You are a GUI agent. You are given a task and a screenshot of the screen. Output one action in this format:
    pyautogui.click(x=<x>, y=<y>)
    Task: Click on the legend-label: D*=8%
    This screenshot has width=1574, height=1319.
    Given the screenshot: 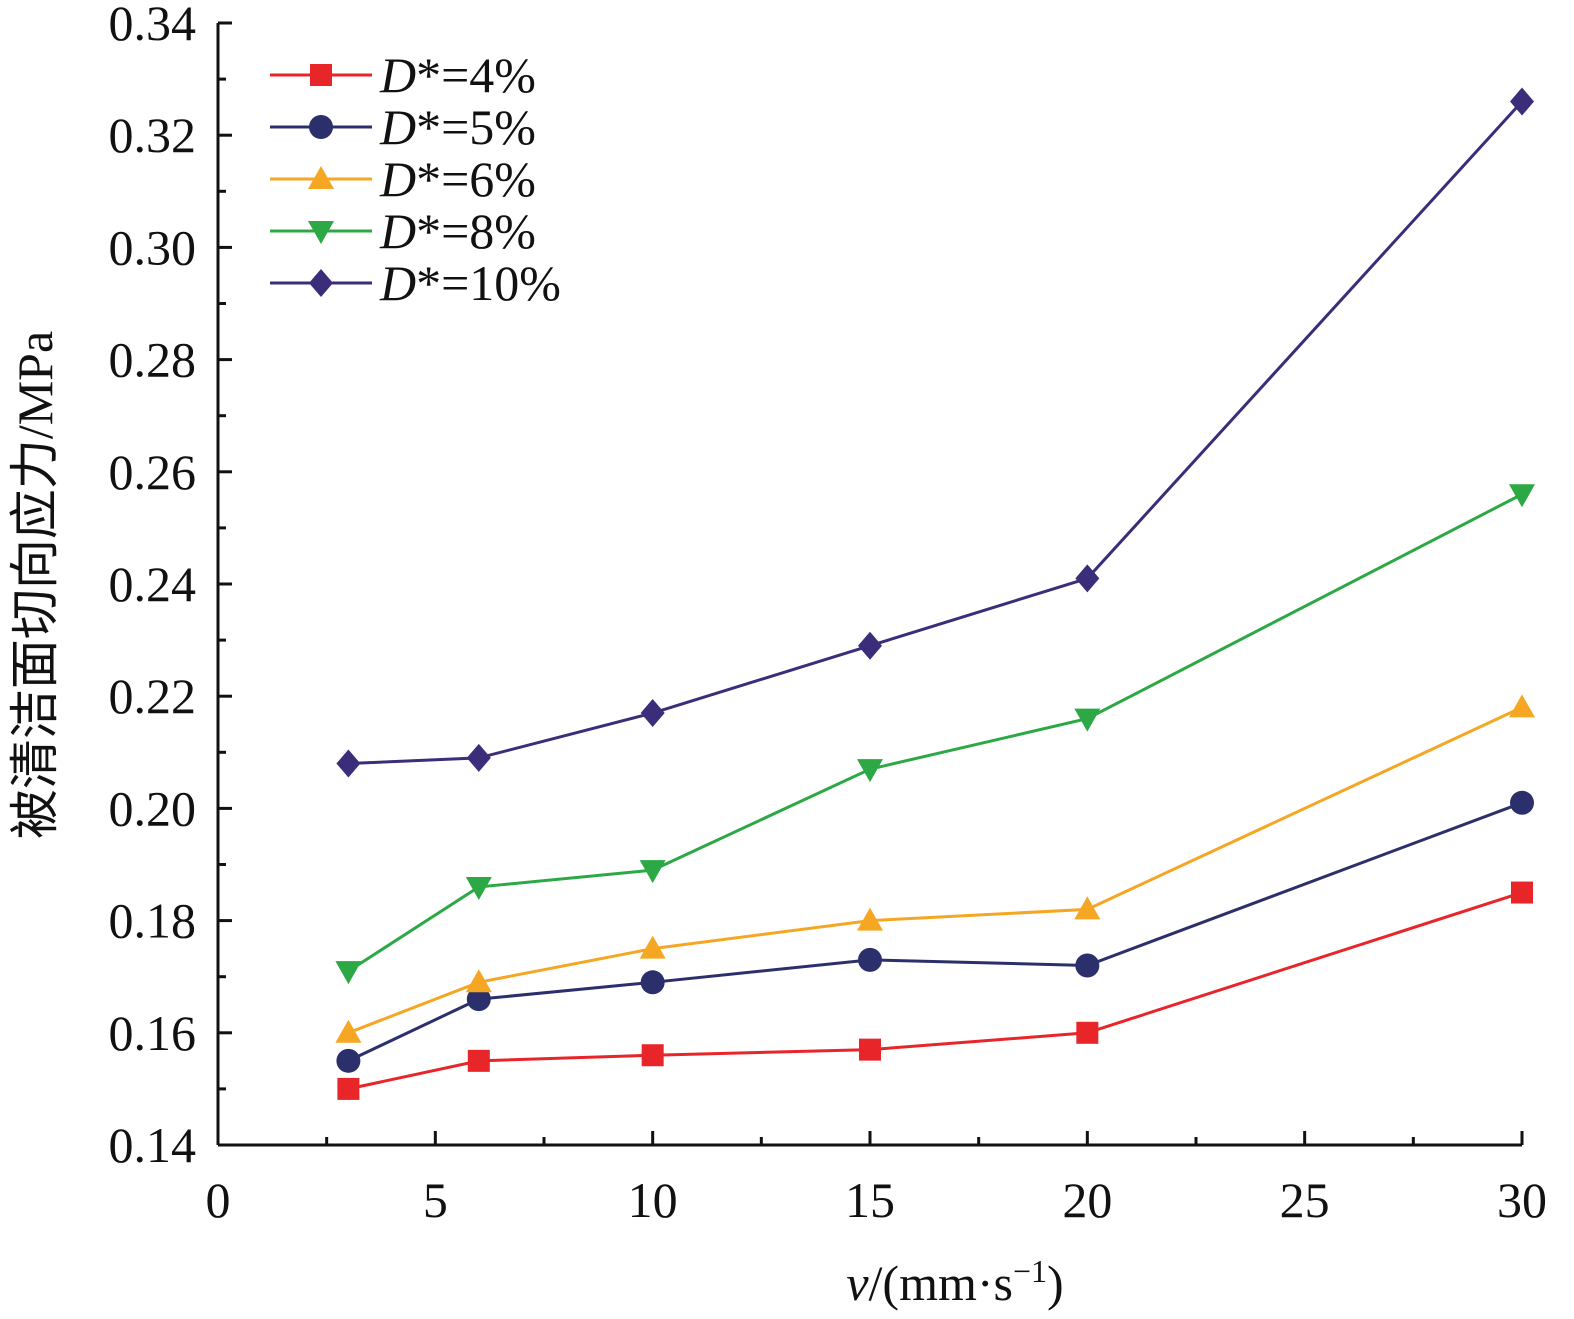 What is the action you would take?
    pyautogui.click(x=457, y=231)
    